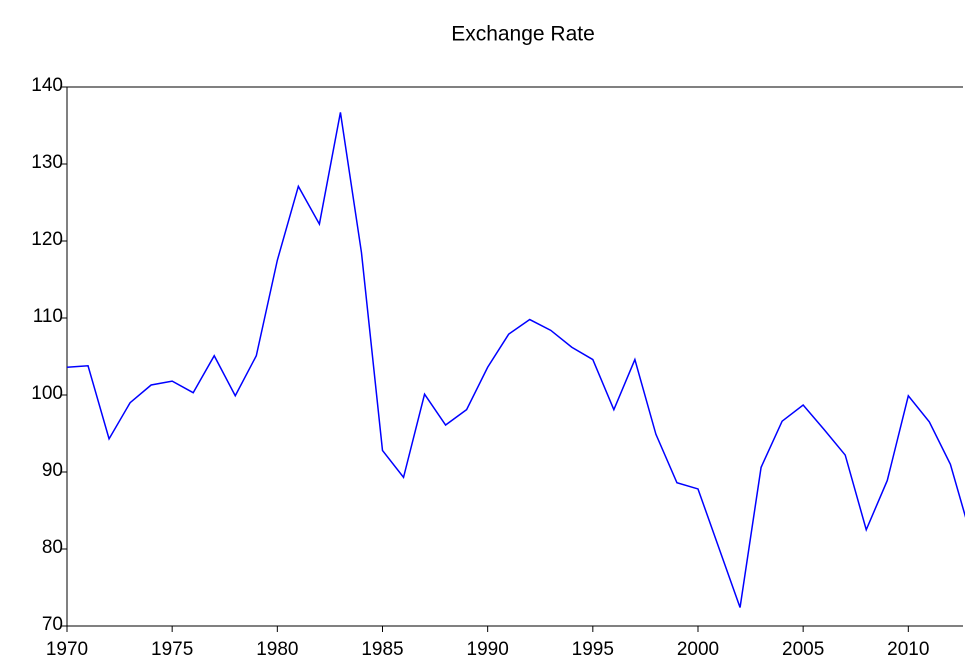 This screenshot has width=965, height=669. I want to click on x-tick-label: 1980, so click(277, 649).